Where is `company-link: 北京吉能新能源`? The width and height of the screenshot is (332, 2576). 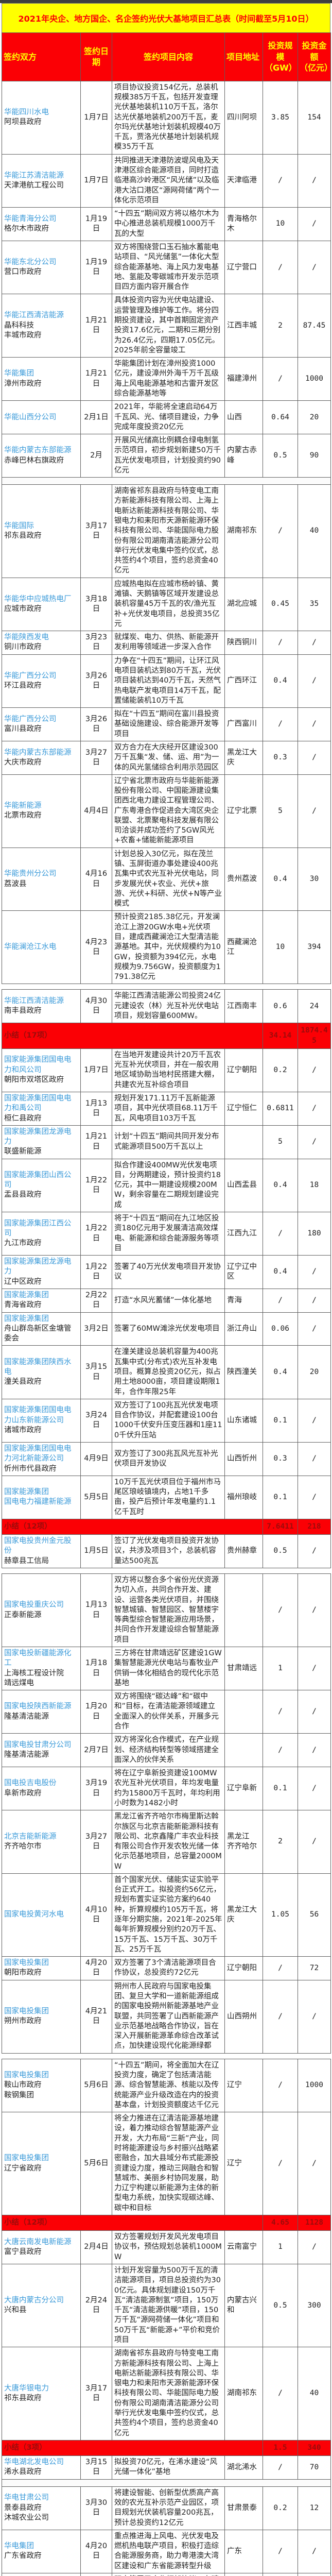
company-link: 北京吉能新能源 is located at coordinates (31, 1836).